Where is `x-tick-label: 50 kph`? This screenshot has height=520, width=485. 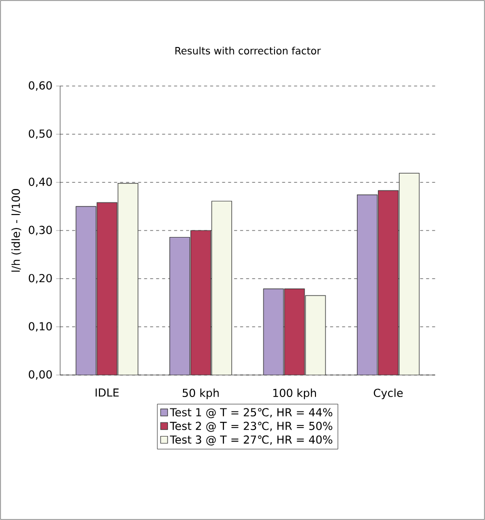
x-tick-label: 50 kph is located at coordinates (200, 394).